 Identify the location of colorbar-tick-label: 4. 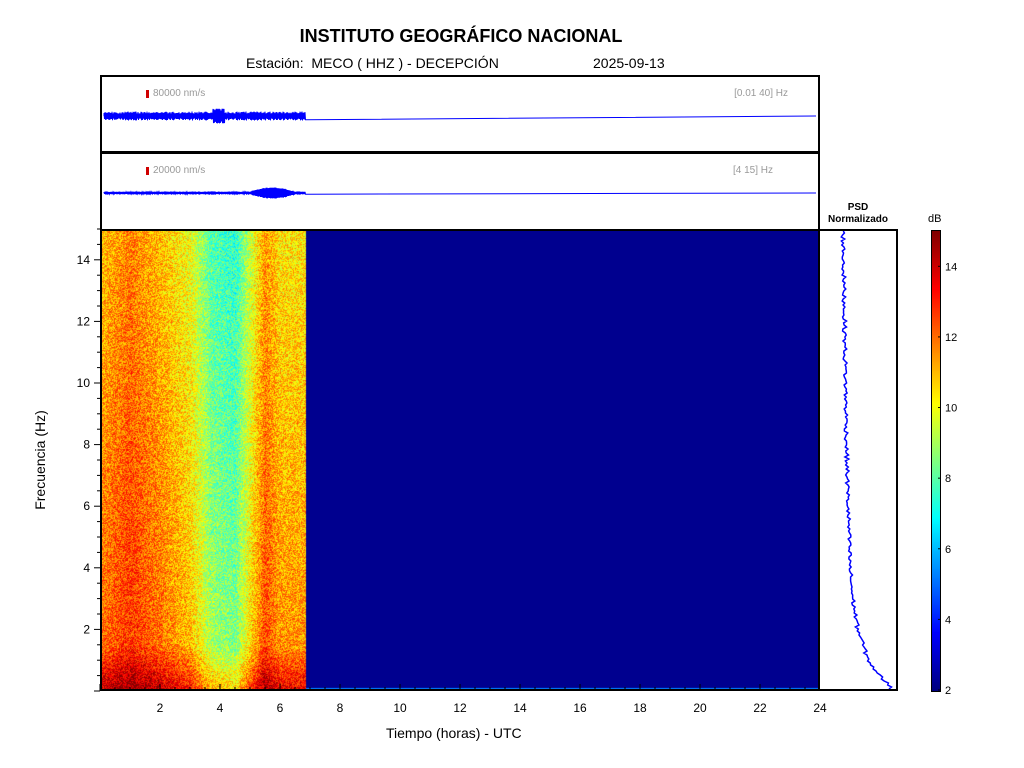
(948, 620).